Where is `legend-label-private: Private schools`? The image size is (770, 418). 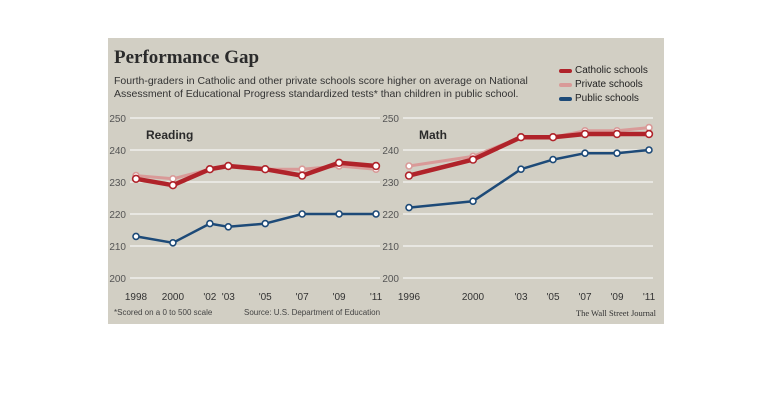 legend-label-private: Private schools is located at coordinates (609, 84).